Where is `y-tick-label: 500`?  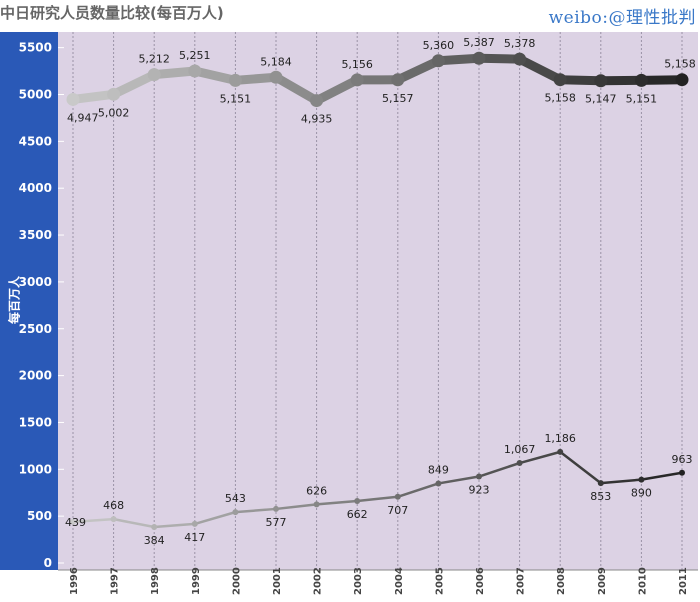 y-tick-label: 500 is located at coordinates (39, 516).